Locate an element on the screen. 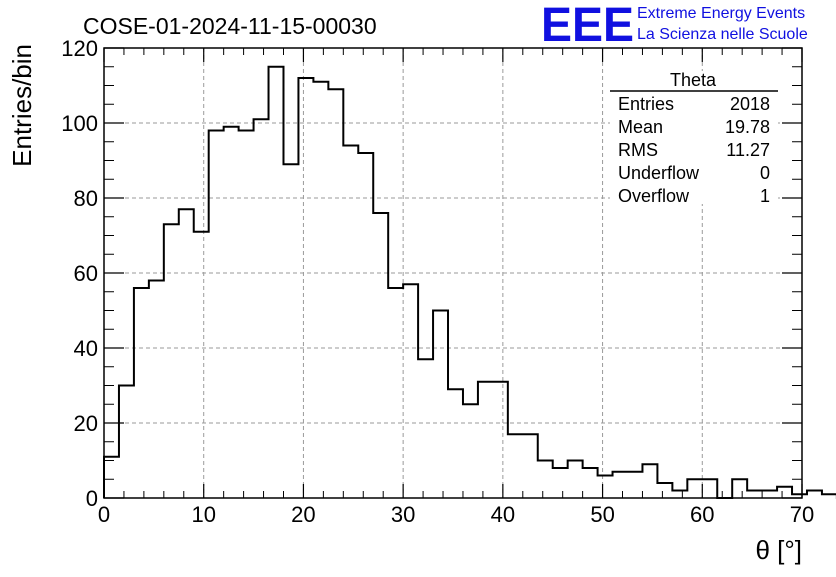  x-tick-label: 40 is located at coordinates (503, 514).